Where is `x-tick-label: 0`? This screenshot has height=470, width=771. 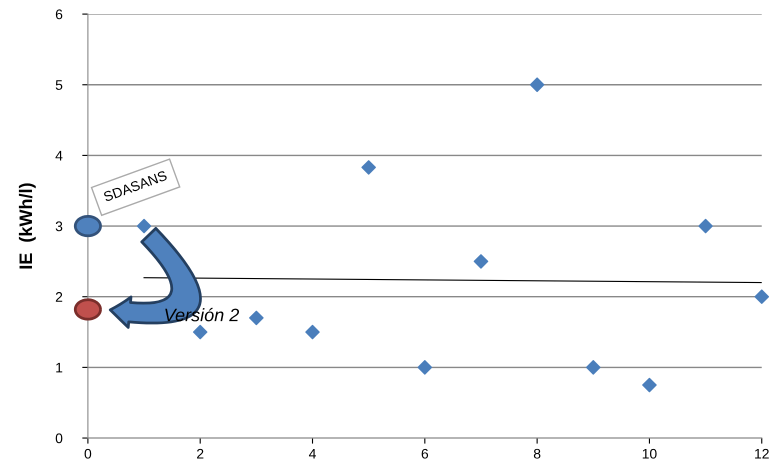 x-tick-label: 0 is located at coordinates (88, 453).